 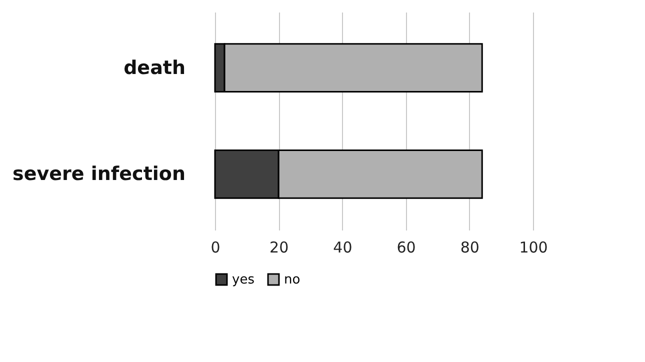 What do you see at coordinates (342, 247) in the screenshot?
I see `x-tick-label: 40` at bounding box center [342, 247].